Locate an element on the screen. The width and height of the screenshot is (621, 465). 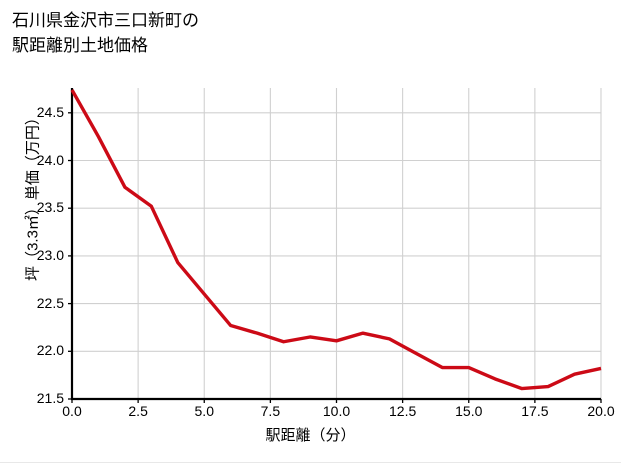
chart-title: 石川県金沢市三口新町の 駅距離別土地価格 is located at coordinates (105, 33).